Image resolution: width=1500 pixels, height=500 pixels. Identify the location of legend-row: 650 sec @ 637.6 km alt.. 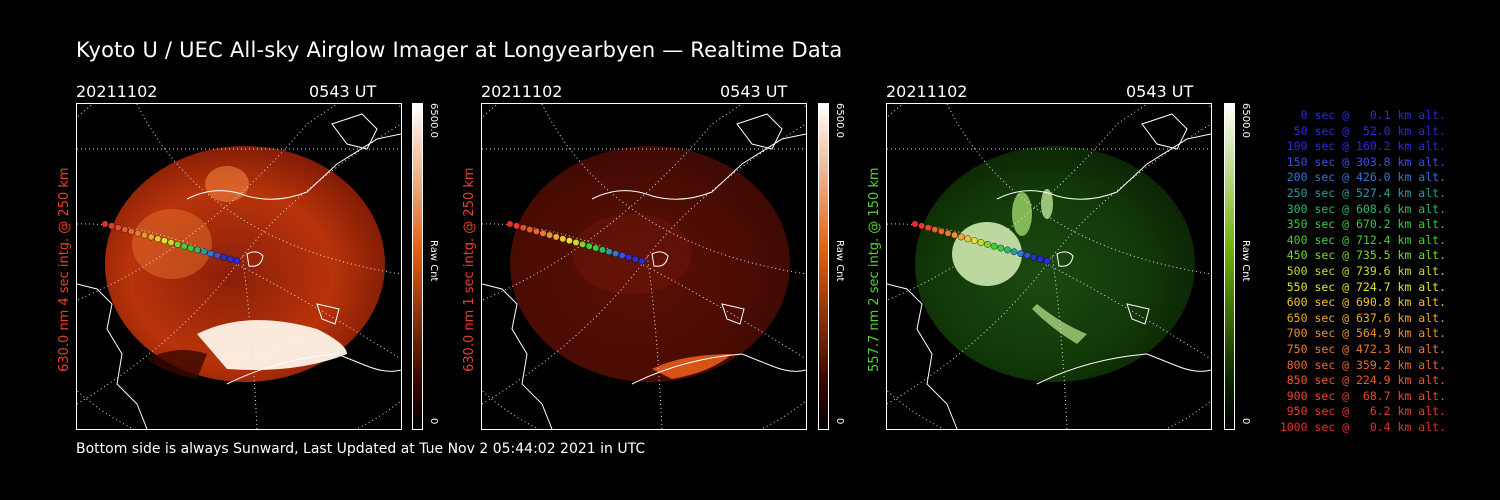
(1366, 317).